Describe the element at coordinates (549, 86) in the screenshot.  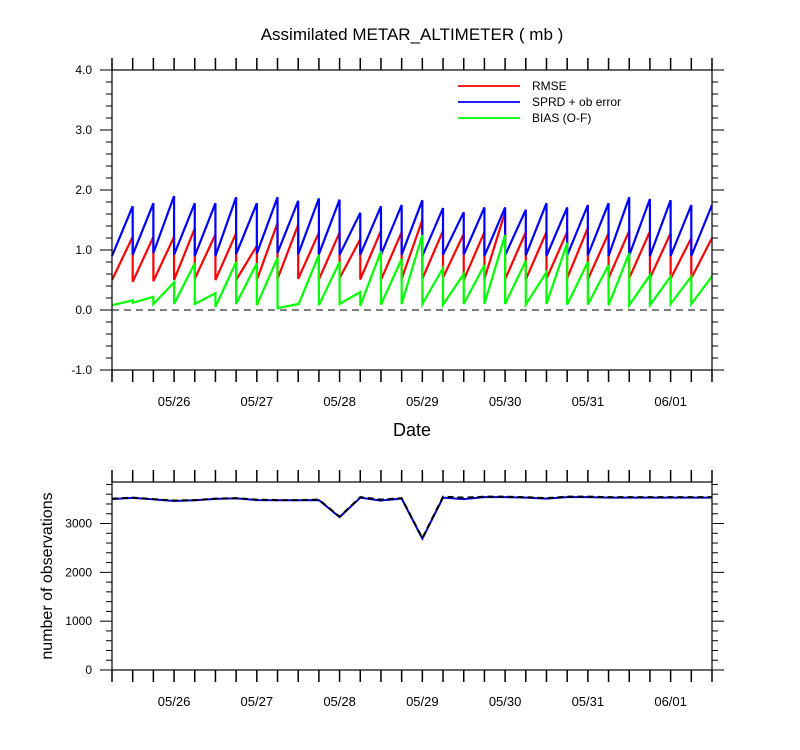
I see `legend-label: RMSE` at that location.